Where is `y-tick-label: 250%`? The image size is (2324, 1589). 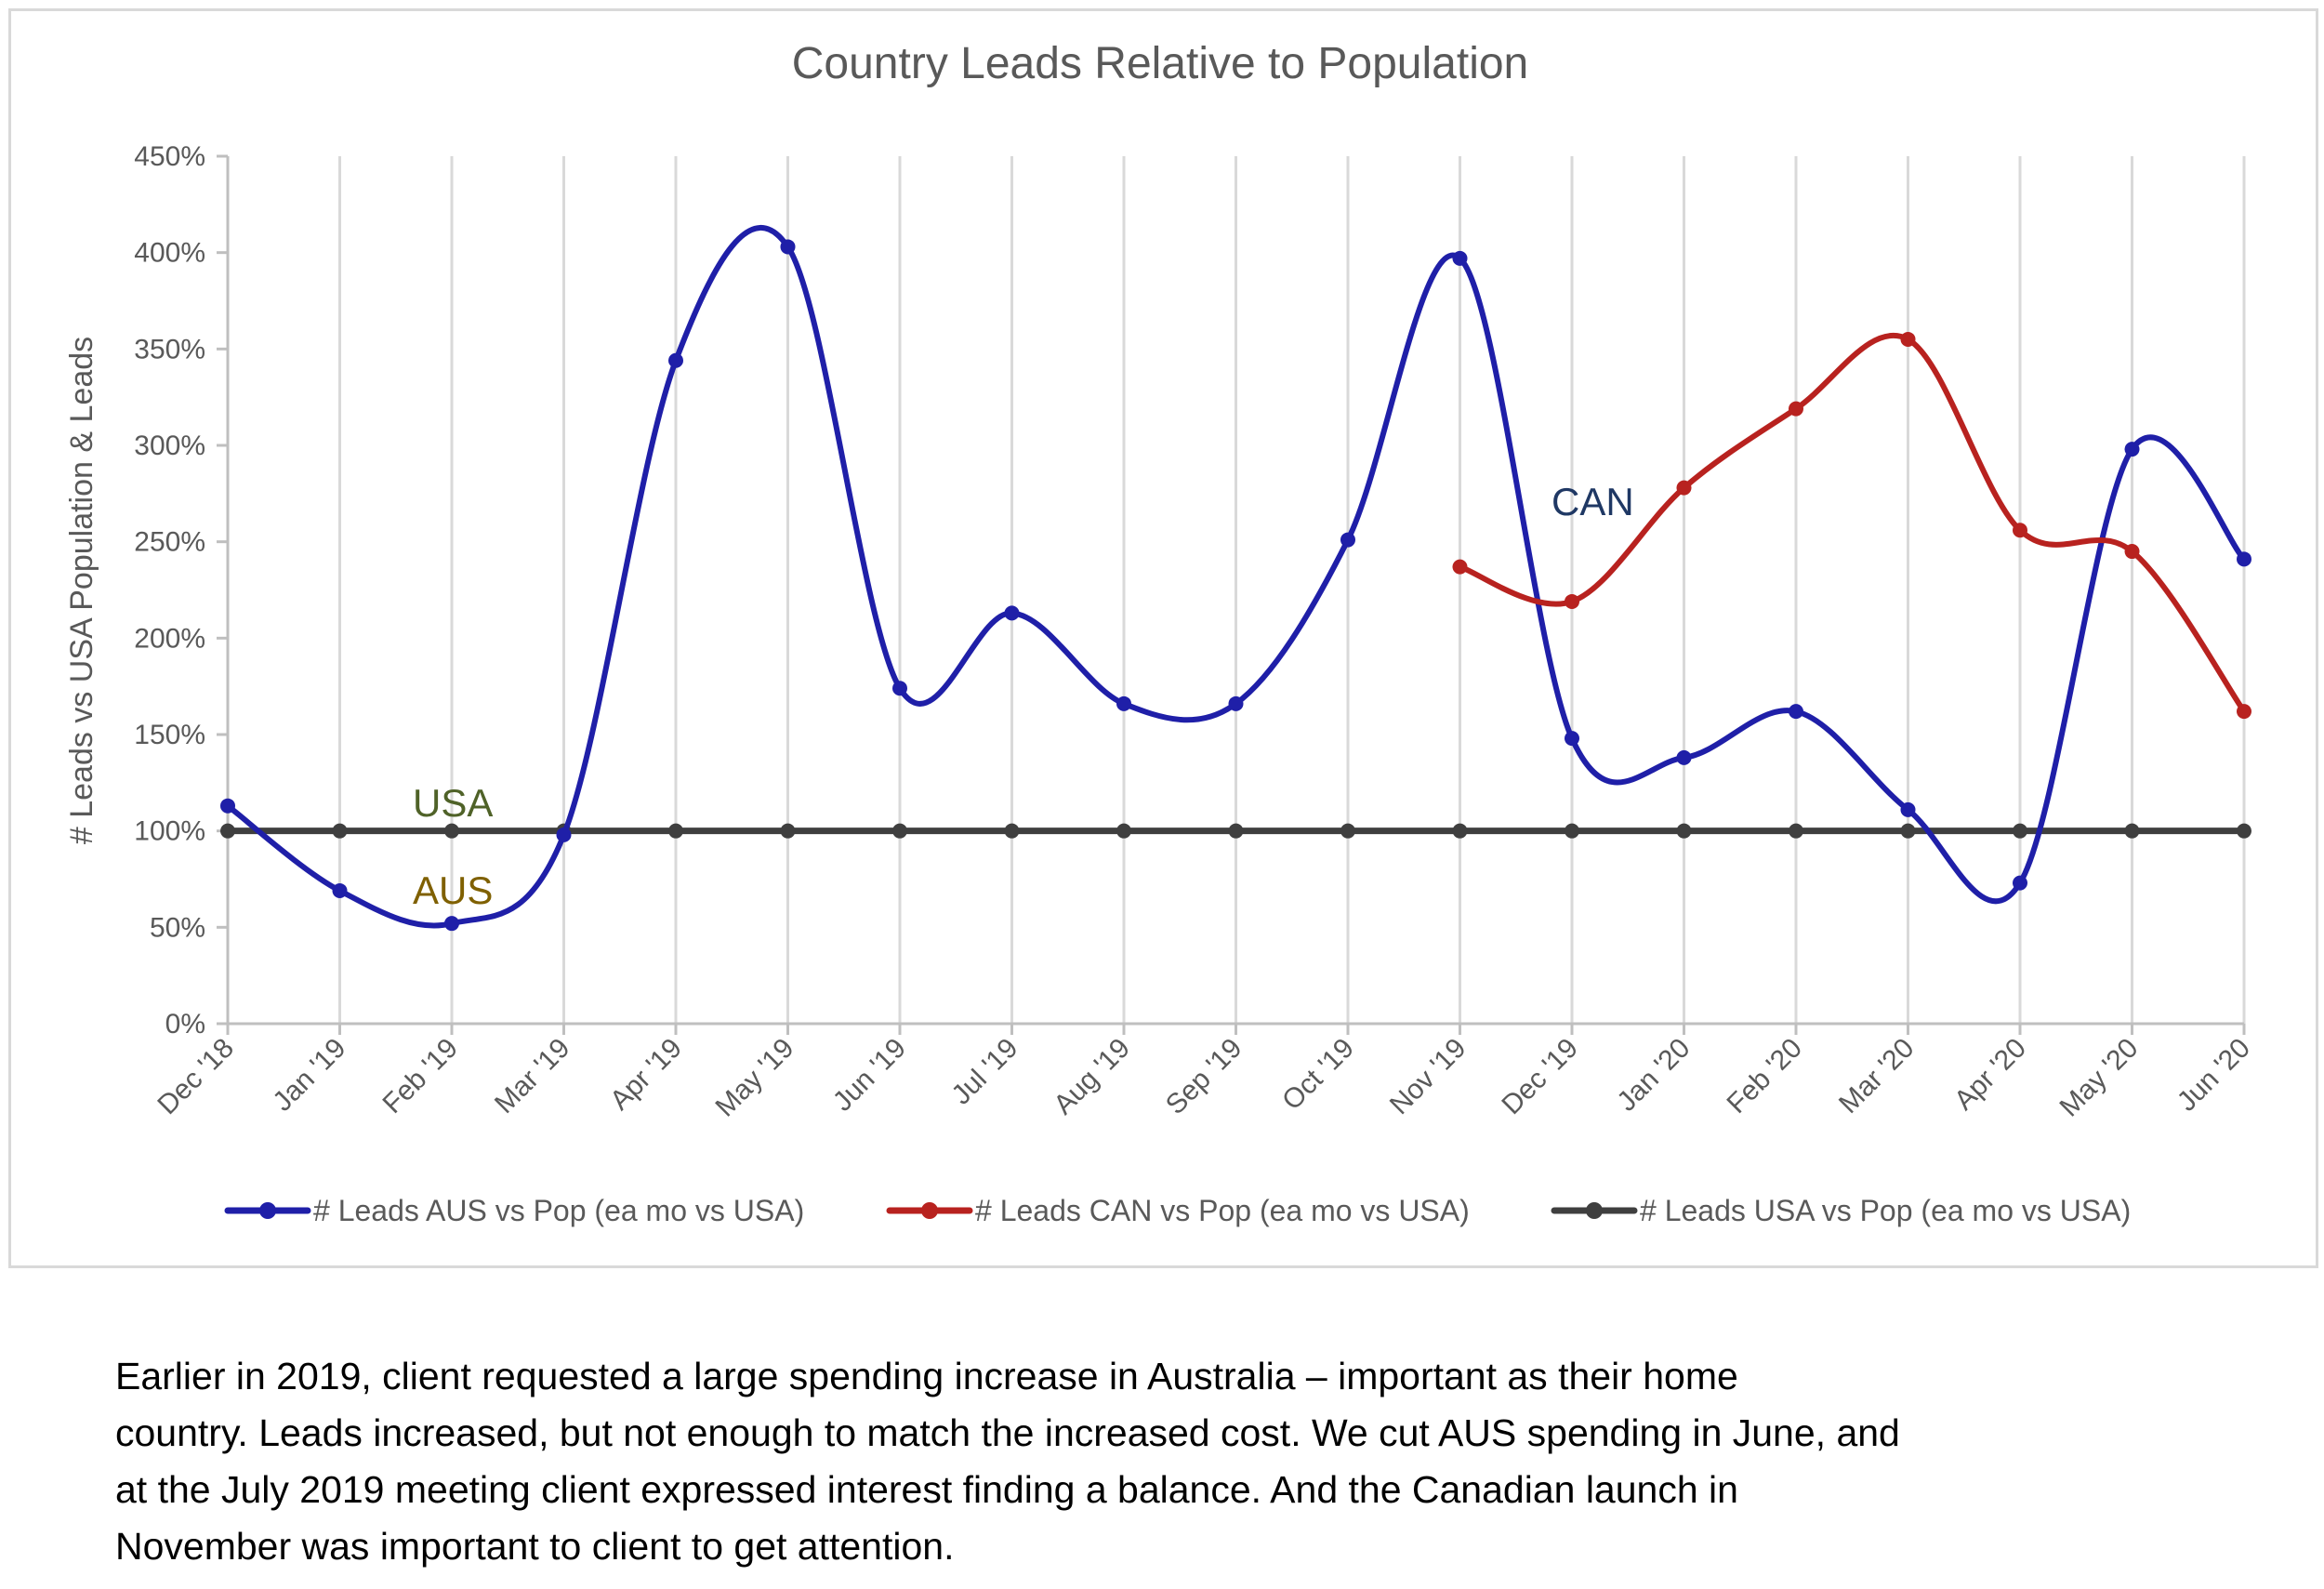
y-tick-label: 250% is located at coordinates (169, 542).